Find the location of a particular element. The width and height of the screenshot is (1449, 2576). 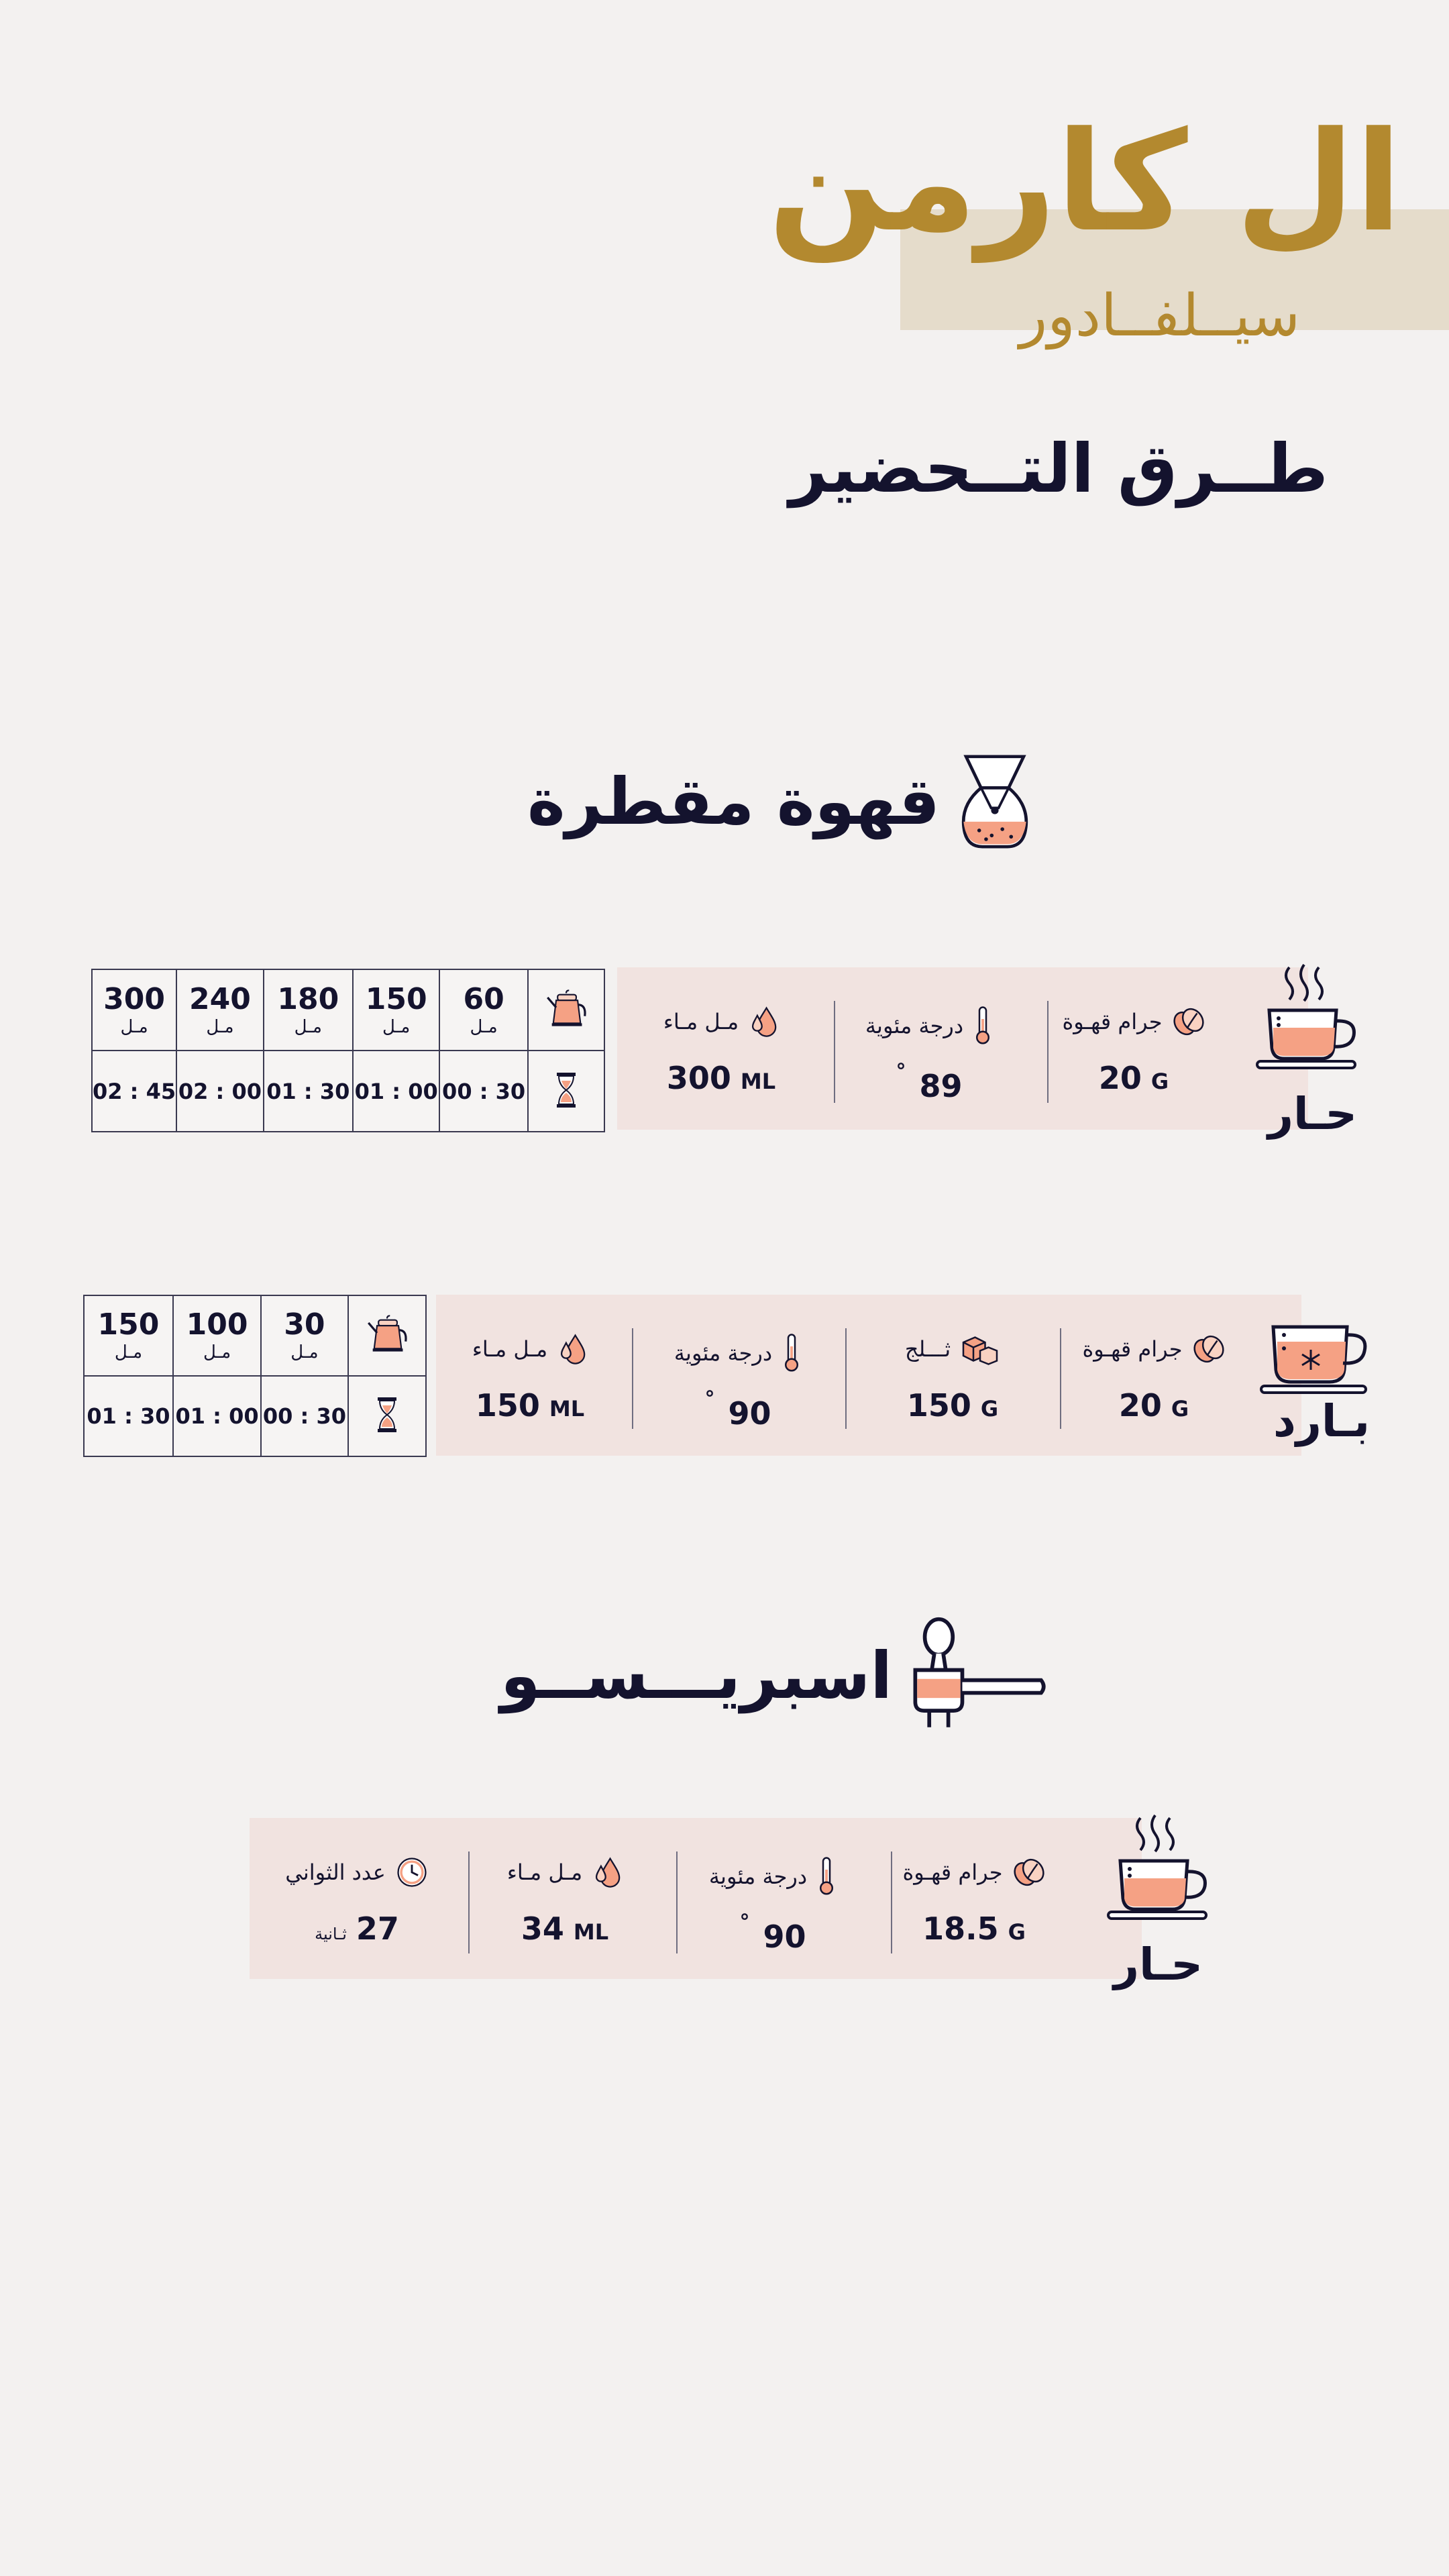

coffee-value: 20 is located at coordinates (1140, 1405).